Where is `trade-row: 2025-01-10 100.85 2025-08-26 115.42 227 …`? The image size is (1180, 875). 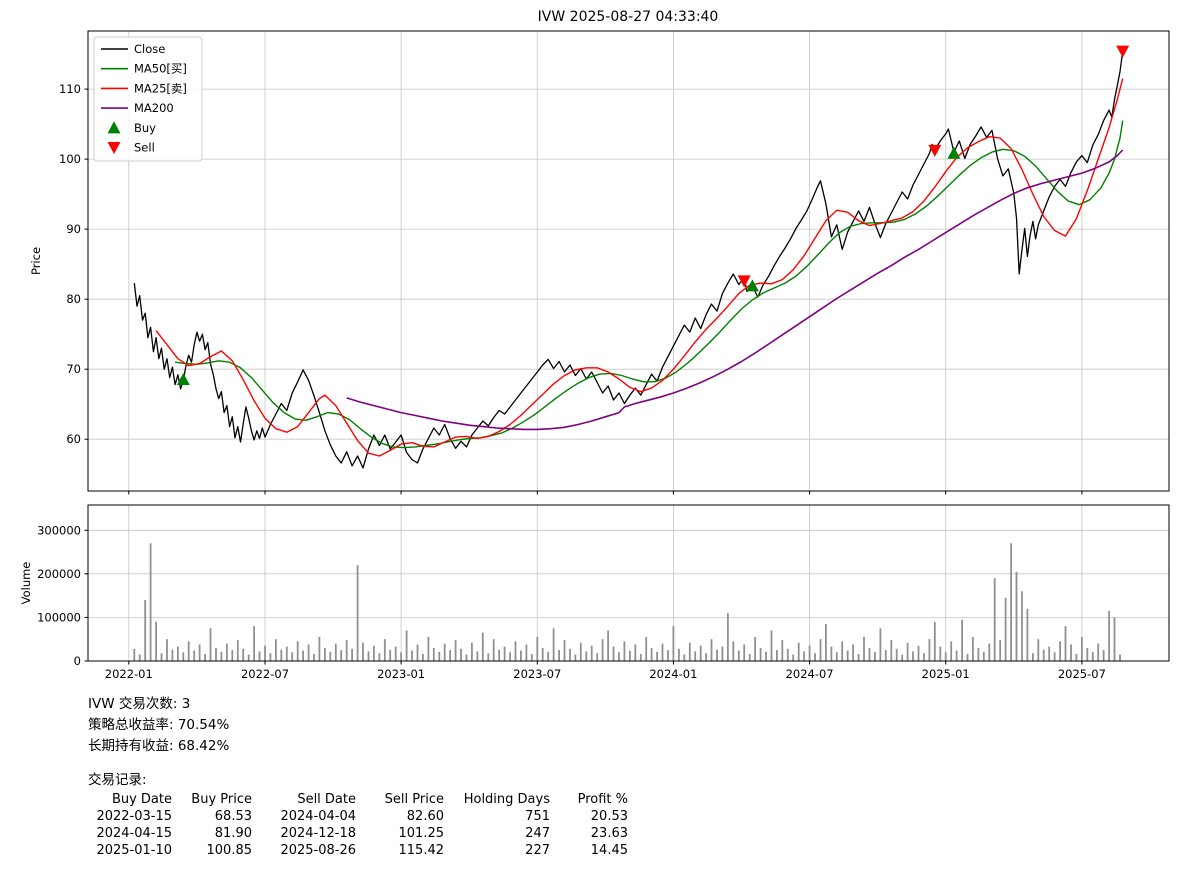 trade-row: 2025-01-10 100.85 2025-08-26 115.42 227 … is located at coordinates (358, 850).